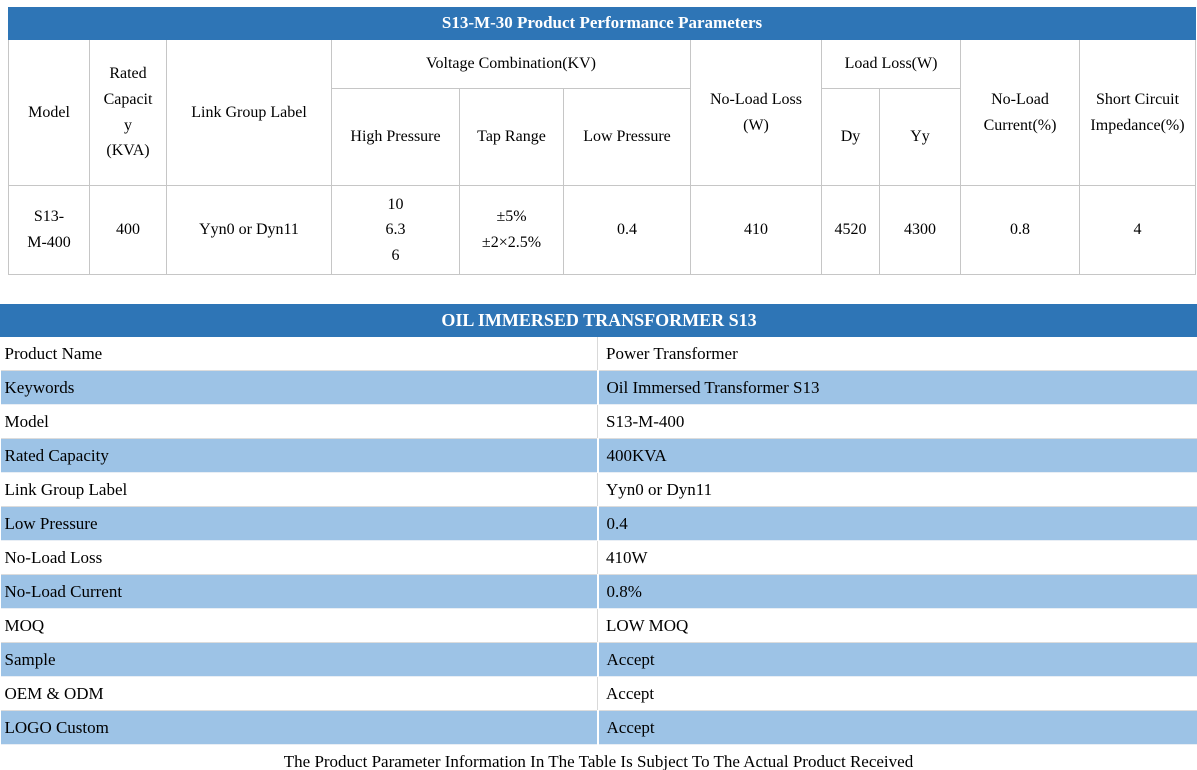 Image resolution: width=1197 pixels, height=770 pixels. I want to click on product-row-value: LOW MOQ, so click(897, 625).